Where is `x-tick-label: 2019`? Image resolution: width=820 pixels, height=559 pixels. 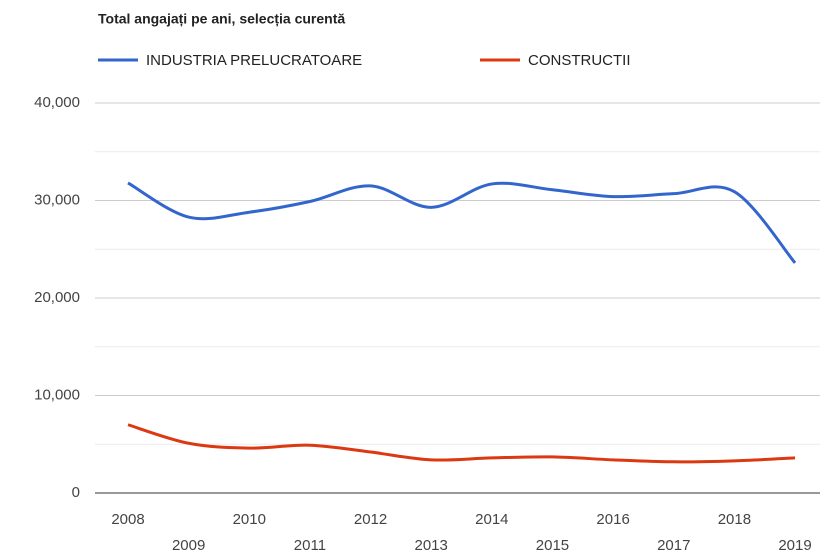 x-tick-label: 2019 is located at coordinates (794, 545).